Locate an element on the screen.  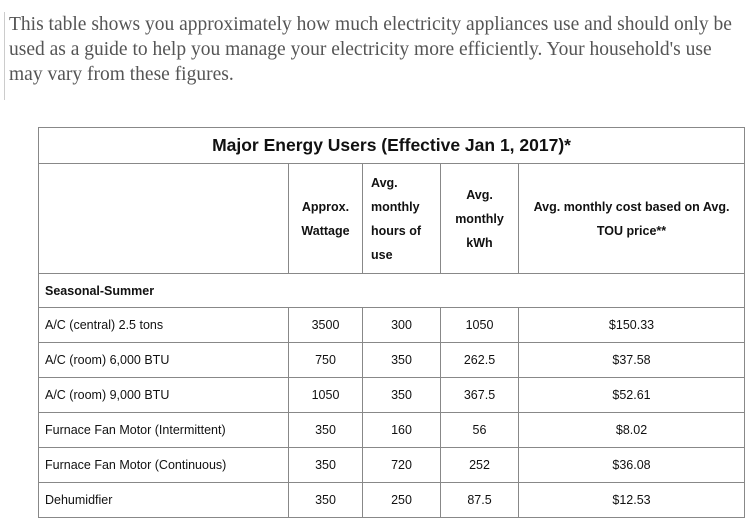
table-cell: A/C (room) 6,000 BTU is located at coordinates (163, 360).